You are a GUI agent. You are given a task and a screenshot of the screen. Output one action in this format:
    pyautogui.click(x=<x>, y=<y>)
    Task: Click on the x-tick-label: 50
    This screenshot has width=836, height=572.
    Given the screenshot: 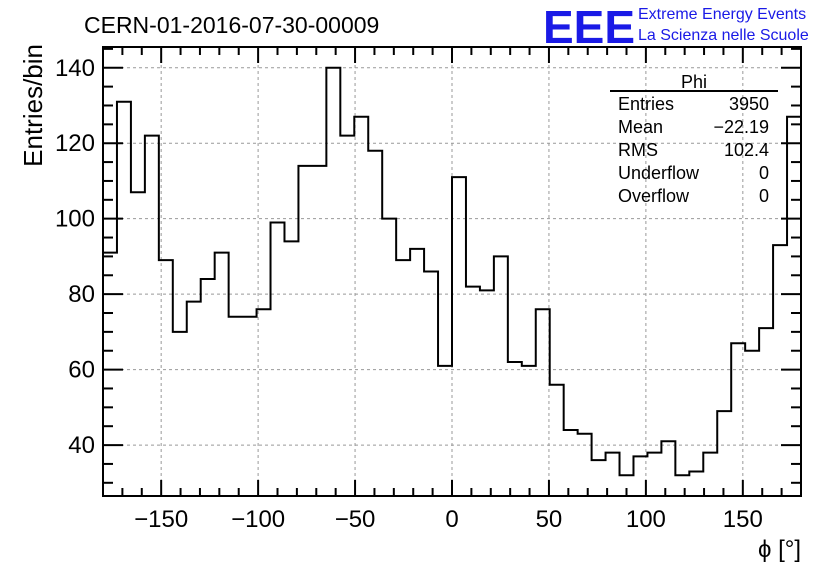 What is the action you would take?
    pyautogui.click(x=549, y=519)
    